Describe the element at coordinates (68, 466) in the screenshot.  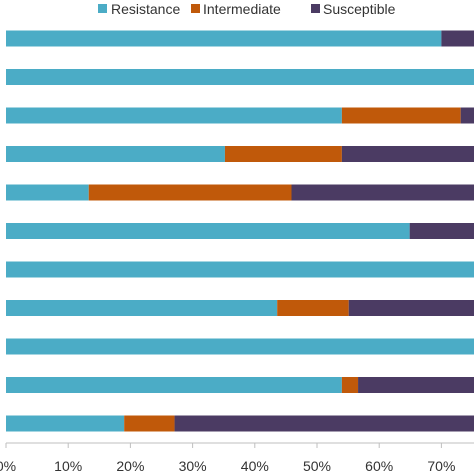
I see `x-tick-label: 10%` at that location.